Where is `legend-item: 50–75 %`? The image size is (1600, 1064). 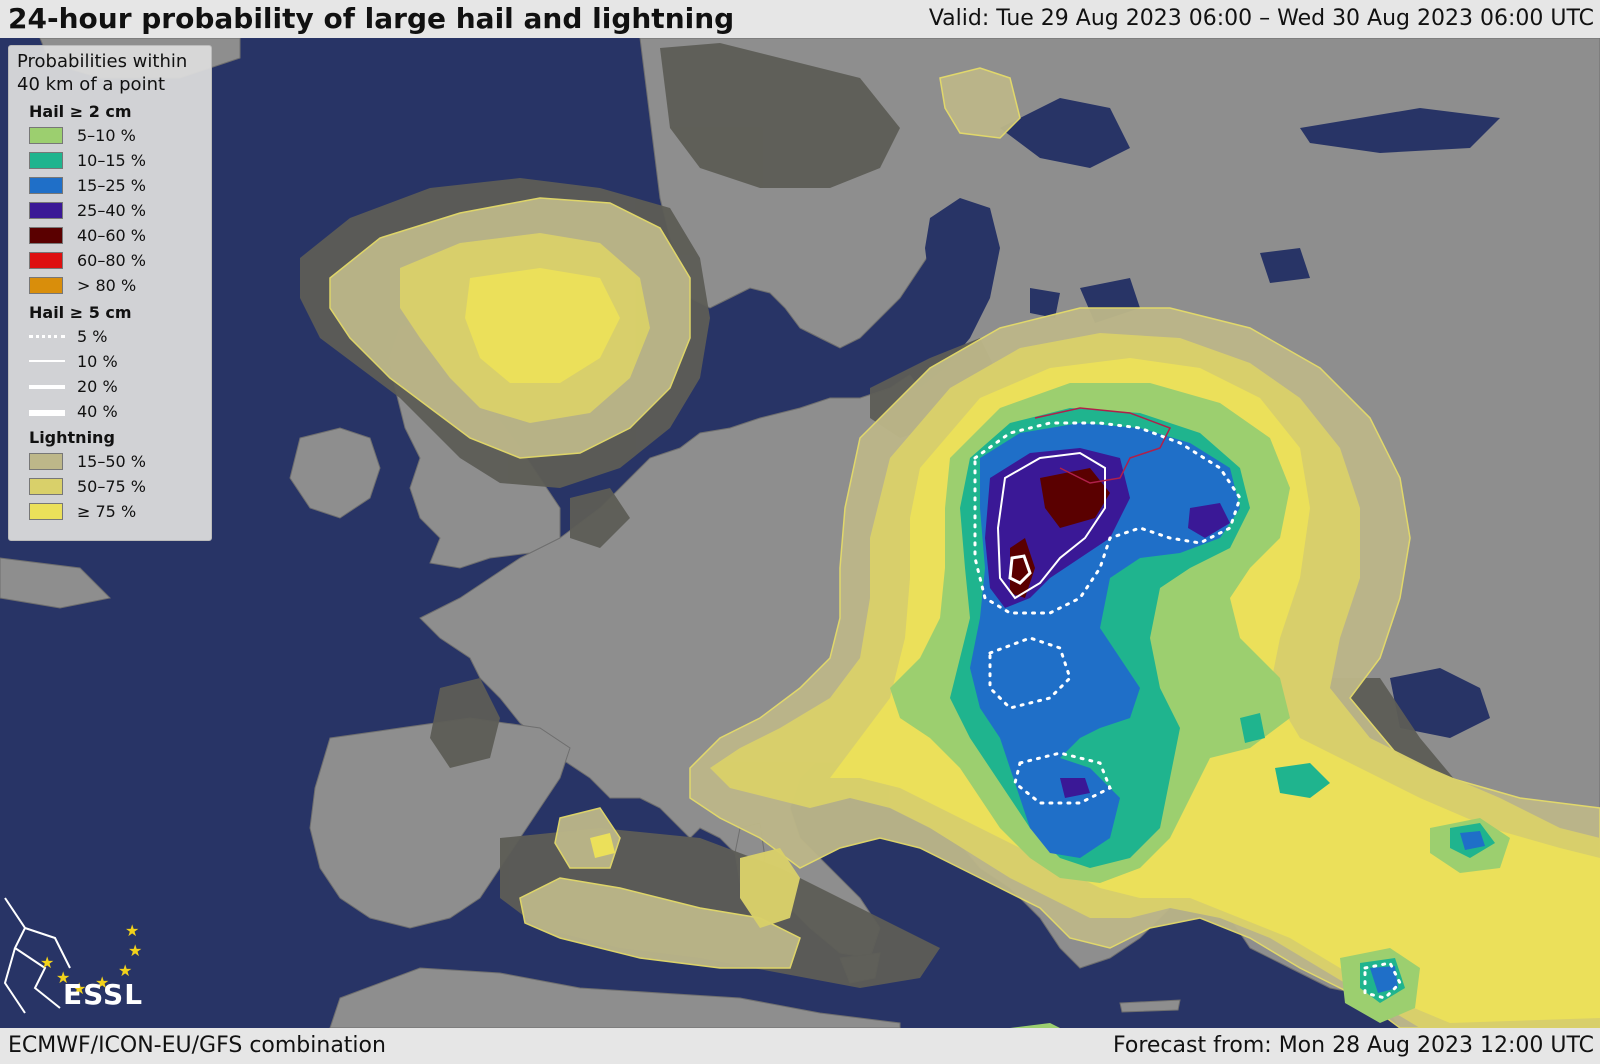
legend-item: 50–75 % is located at coordinates (119, 487).